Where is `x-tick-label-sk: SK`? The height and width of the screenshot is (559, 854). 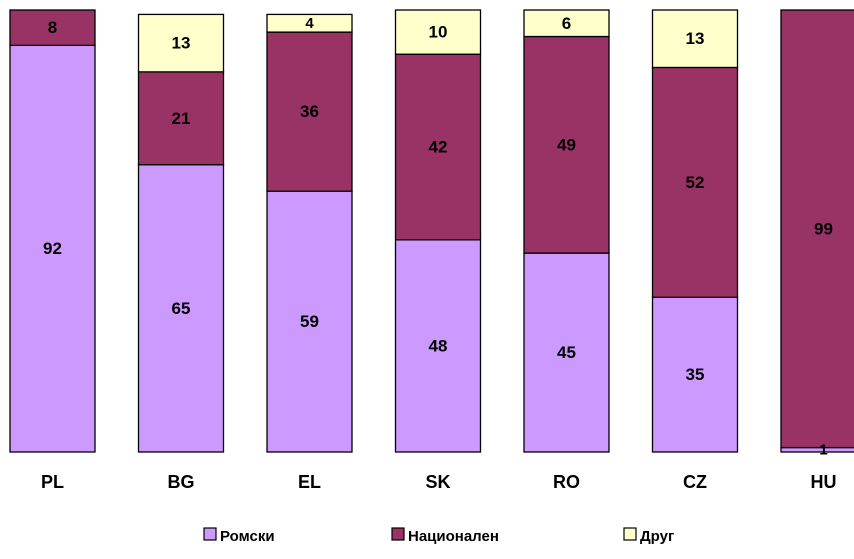
x-tick-label-sk: SK is located at coordinates (437, 482).